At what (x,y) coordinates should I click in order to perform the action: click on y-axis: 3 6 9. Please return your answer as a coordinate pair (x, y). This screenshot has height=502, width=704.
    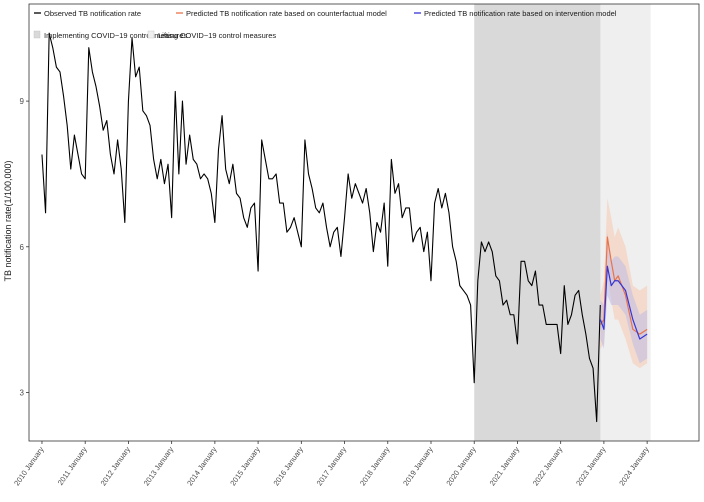
    Looking at the image, I should click on (24, 247).